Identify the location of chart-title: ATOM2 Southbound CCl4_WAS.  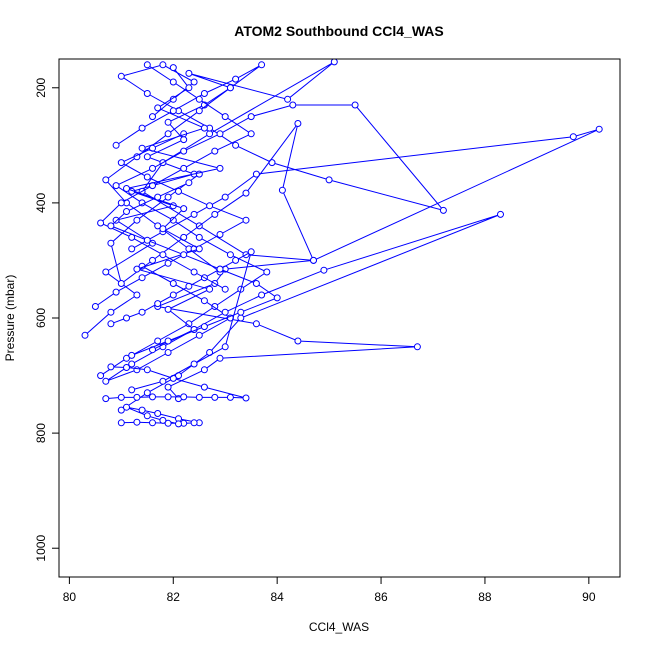
(338, 31).